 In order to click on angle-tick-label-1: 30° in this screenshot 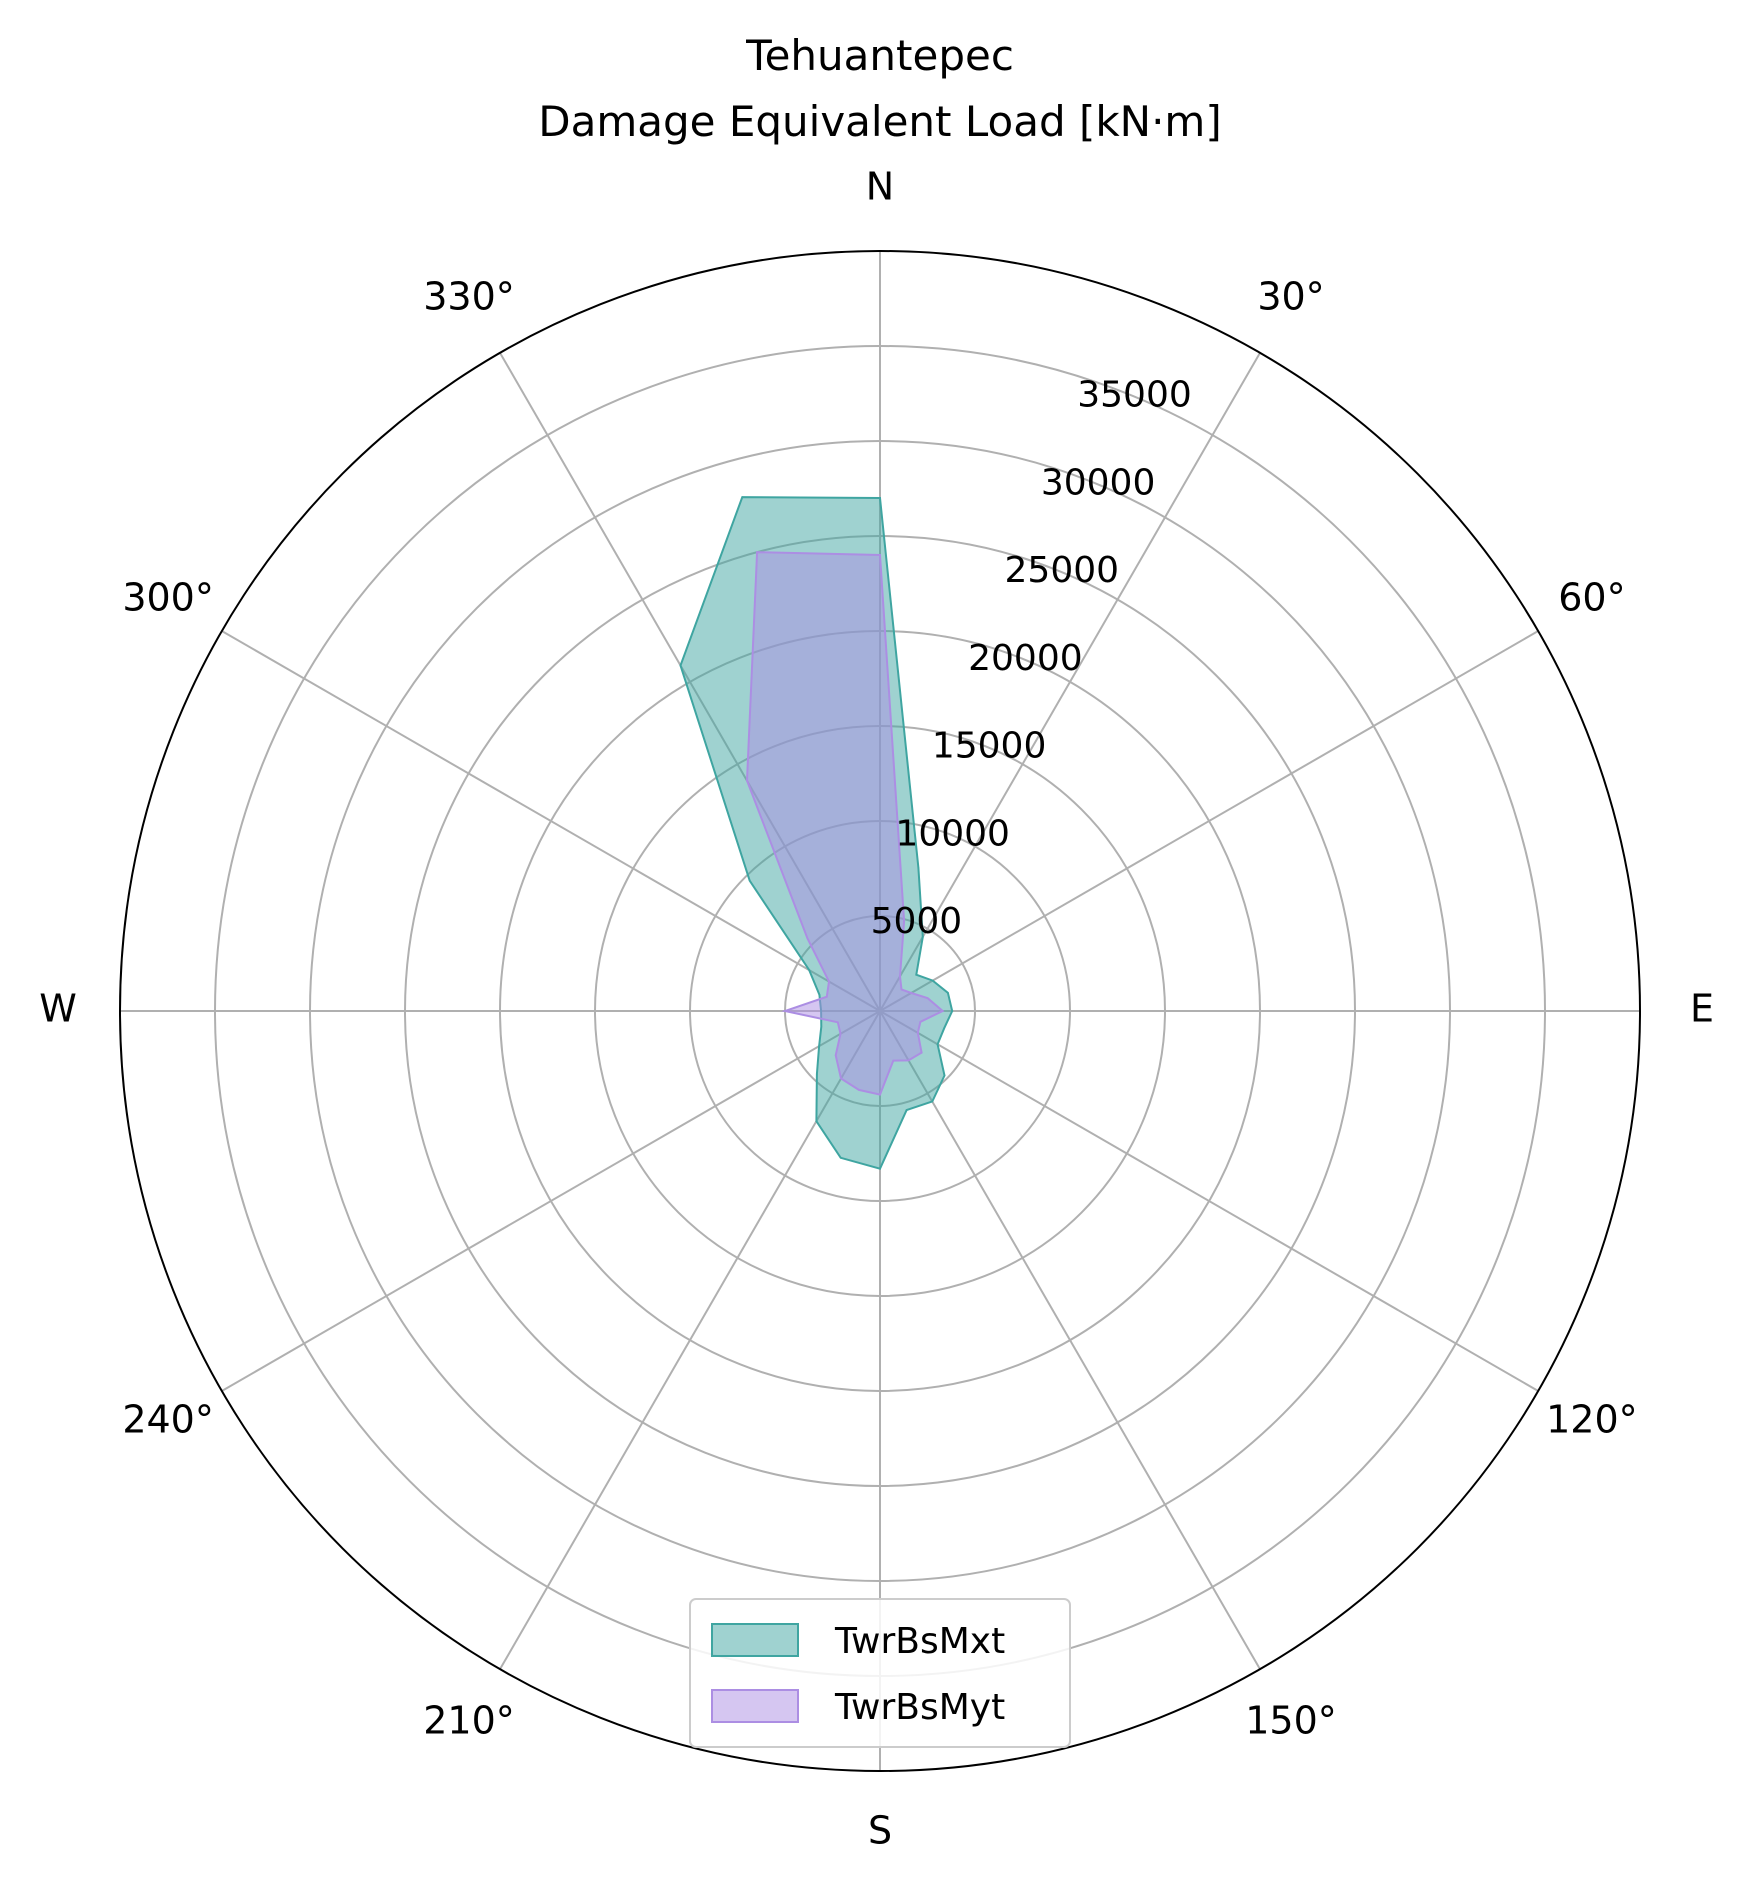, I will do `click(1290, 297)`.